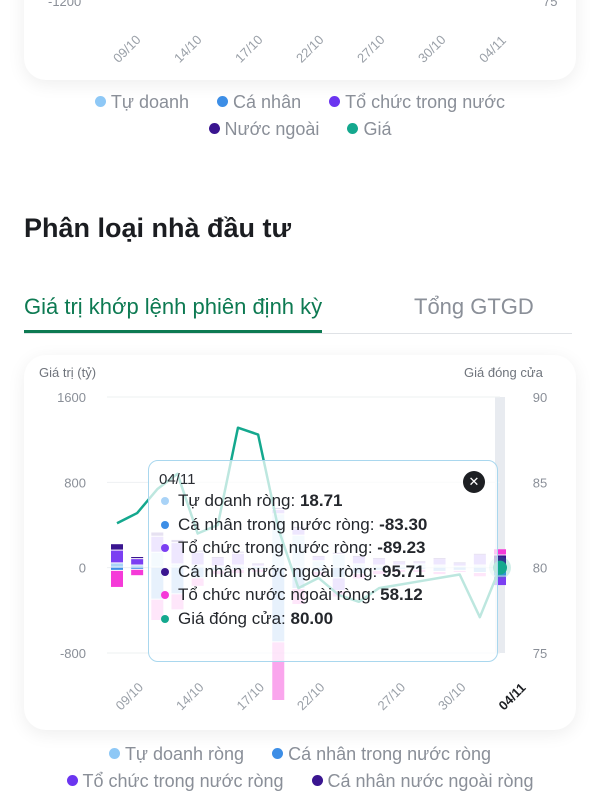 This screenshot has height=800, width=600. Describe the element at coordinates (452, 697) in the screenshot. I see `x-tick: 30/10` at that location.